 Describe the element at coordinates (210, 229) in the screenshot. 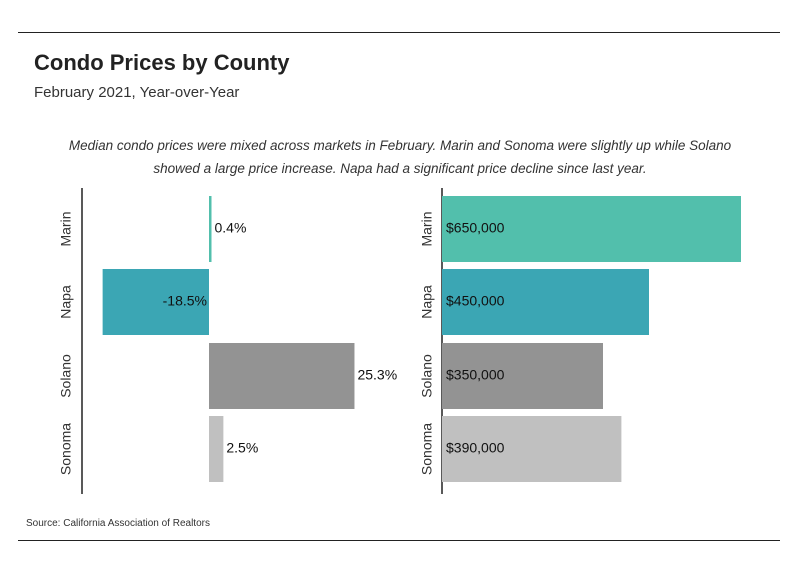

I see `bar-pct-marin` at that location.